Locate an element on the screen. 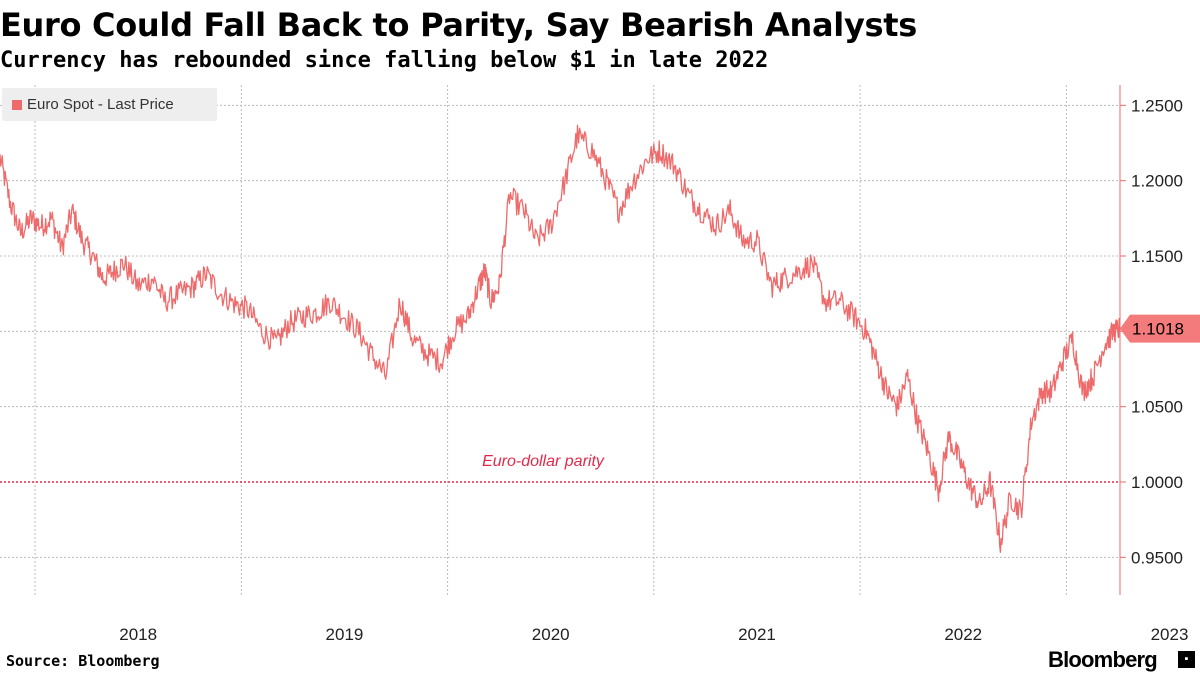 This screenshot has height=675, width=1200. x-tick-label: 2022 is located at coordinates (963, 634).